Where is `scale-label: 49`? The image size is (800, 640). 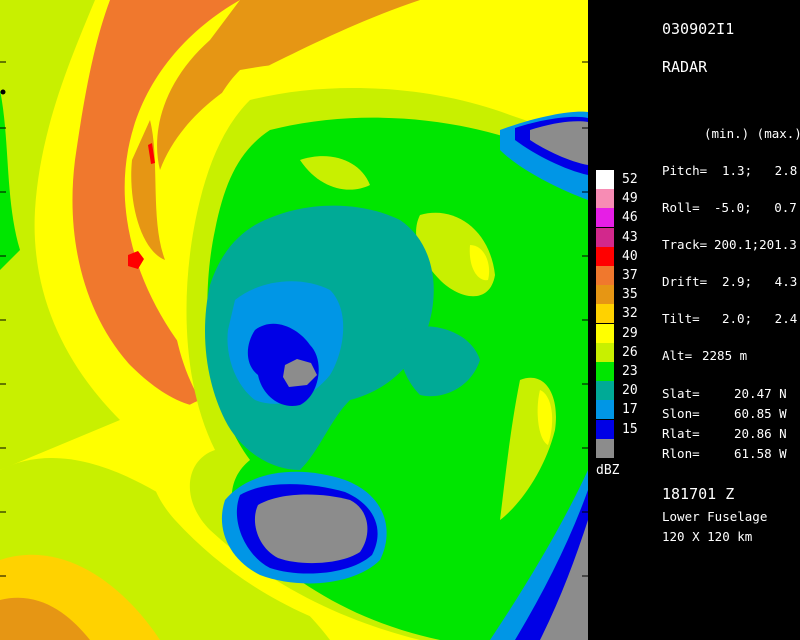
scale-label: 49 is located at coordinates (630, 199).